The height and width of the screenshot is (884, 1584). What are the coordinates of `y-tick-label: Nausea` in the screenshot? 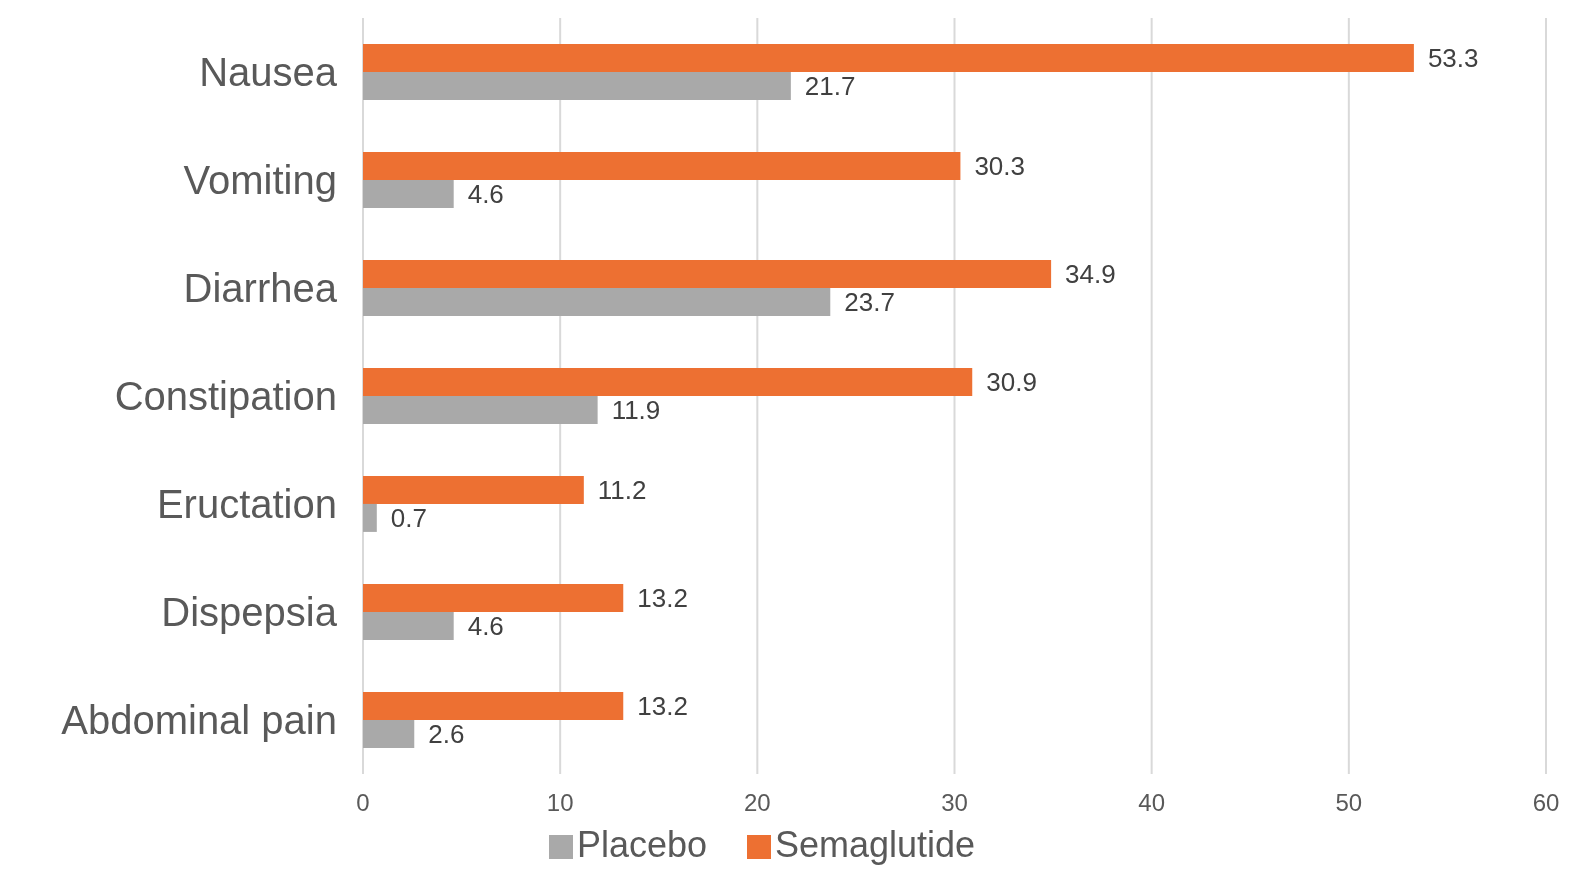 It's located at (268, 72).